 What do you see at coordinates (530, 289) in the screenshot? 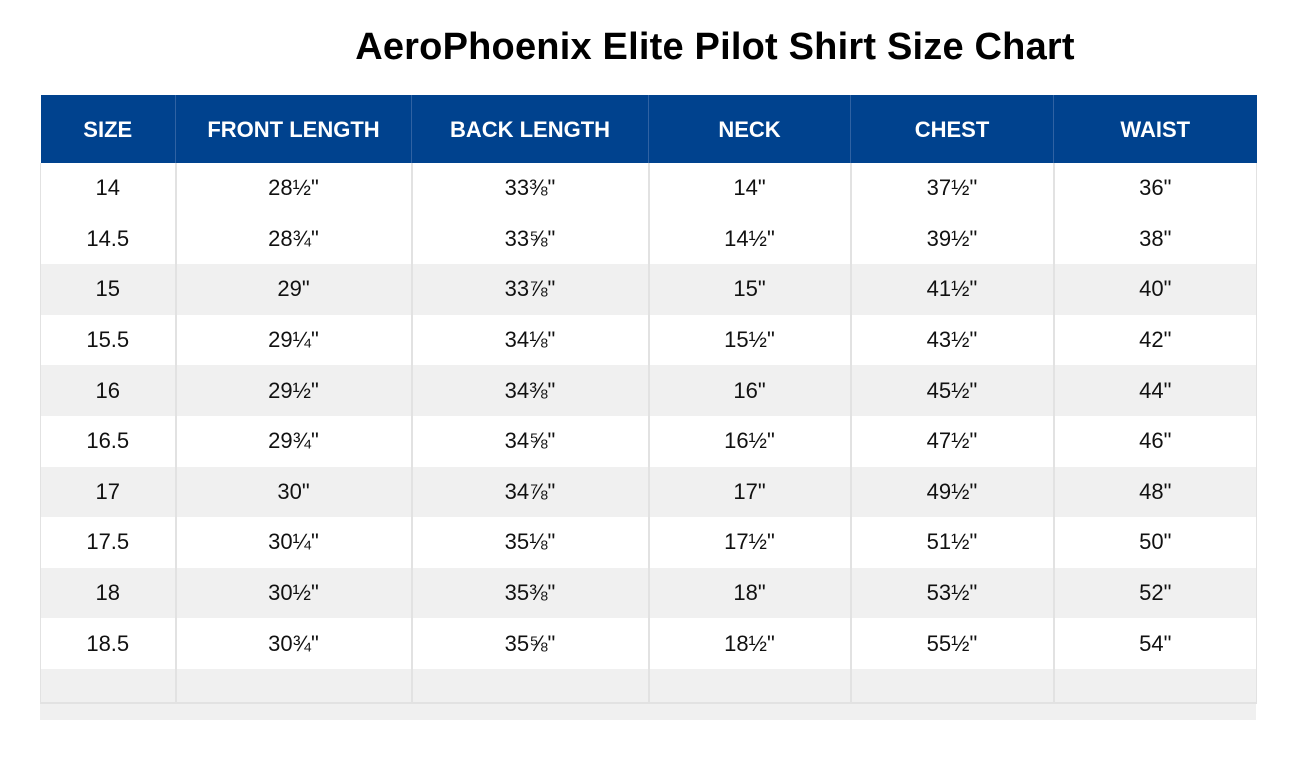
I see `cell-back-length: 33⅞"` at bounding box center [530, 289].